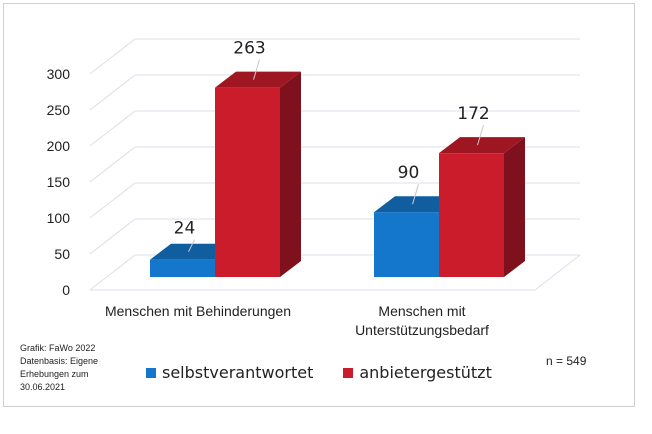  What do you see at coordinates (473, 114) in the screenshot?
I see `bar-2-2-data-label: 172` at bounding box center [473, 114].